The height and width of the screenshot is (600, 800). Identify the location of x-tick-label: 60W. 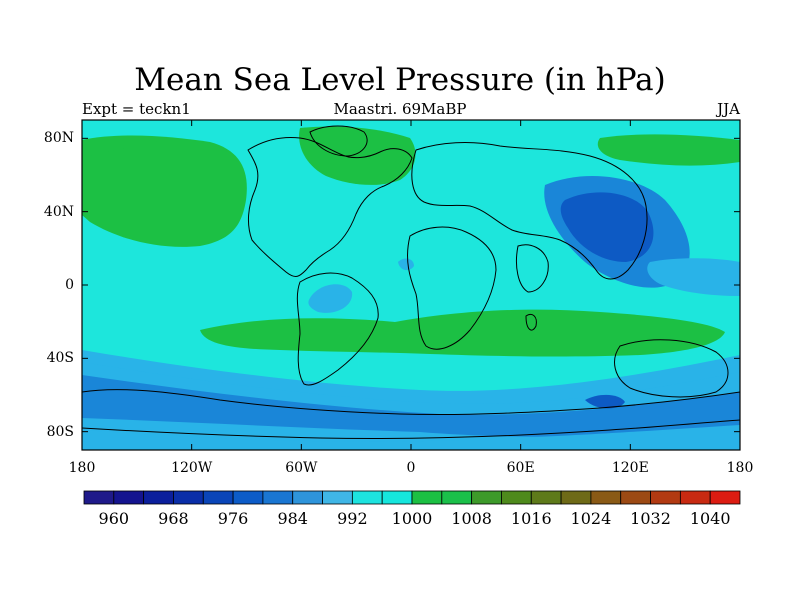
(301, 468).